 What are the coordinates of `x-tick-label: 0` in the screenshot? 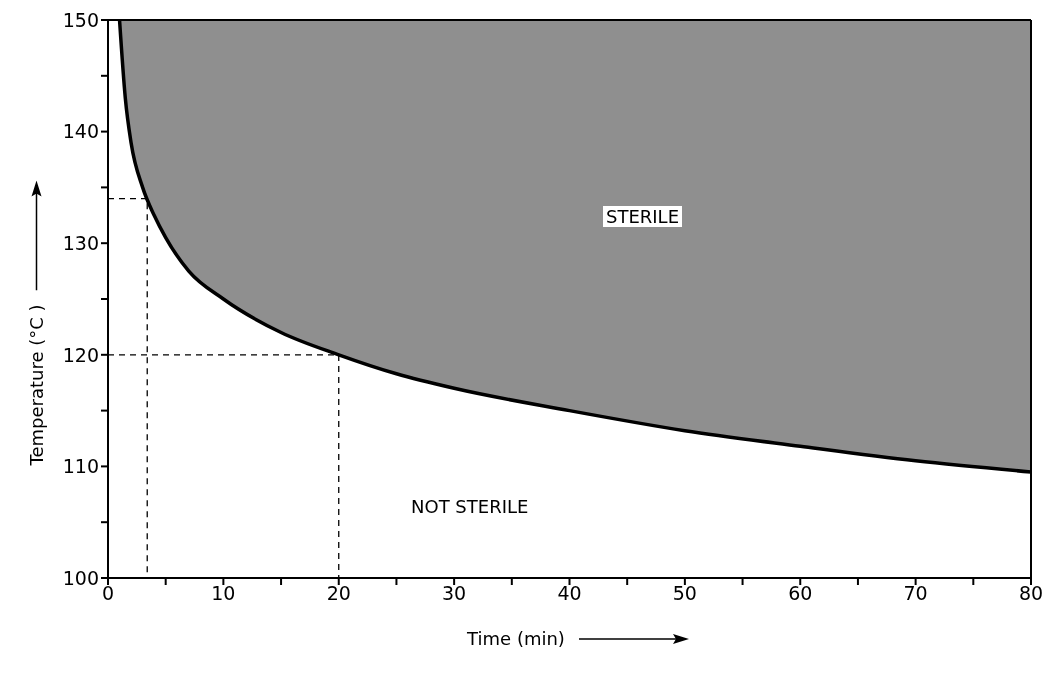 It's located at (108, 593).